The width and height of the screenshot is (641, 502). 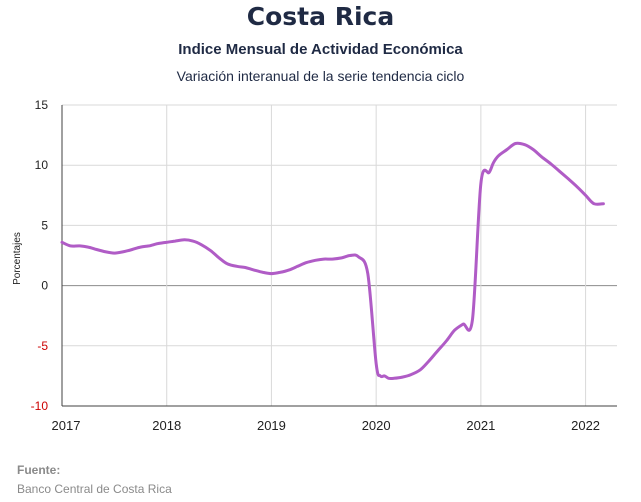 What do you see at coordinates (320, 49) in the screenshot?
I see `chart-subtitle: Indice Mensual de Actividad Económica` at bounding box center [320, 49].